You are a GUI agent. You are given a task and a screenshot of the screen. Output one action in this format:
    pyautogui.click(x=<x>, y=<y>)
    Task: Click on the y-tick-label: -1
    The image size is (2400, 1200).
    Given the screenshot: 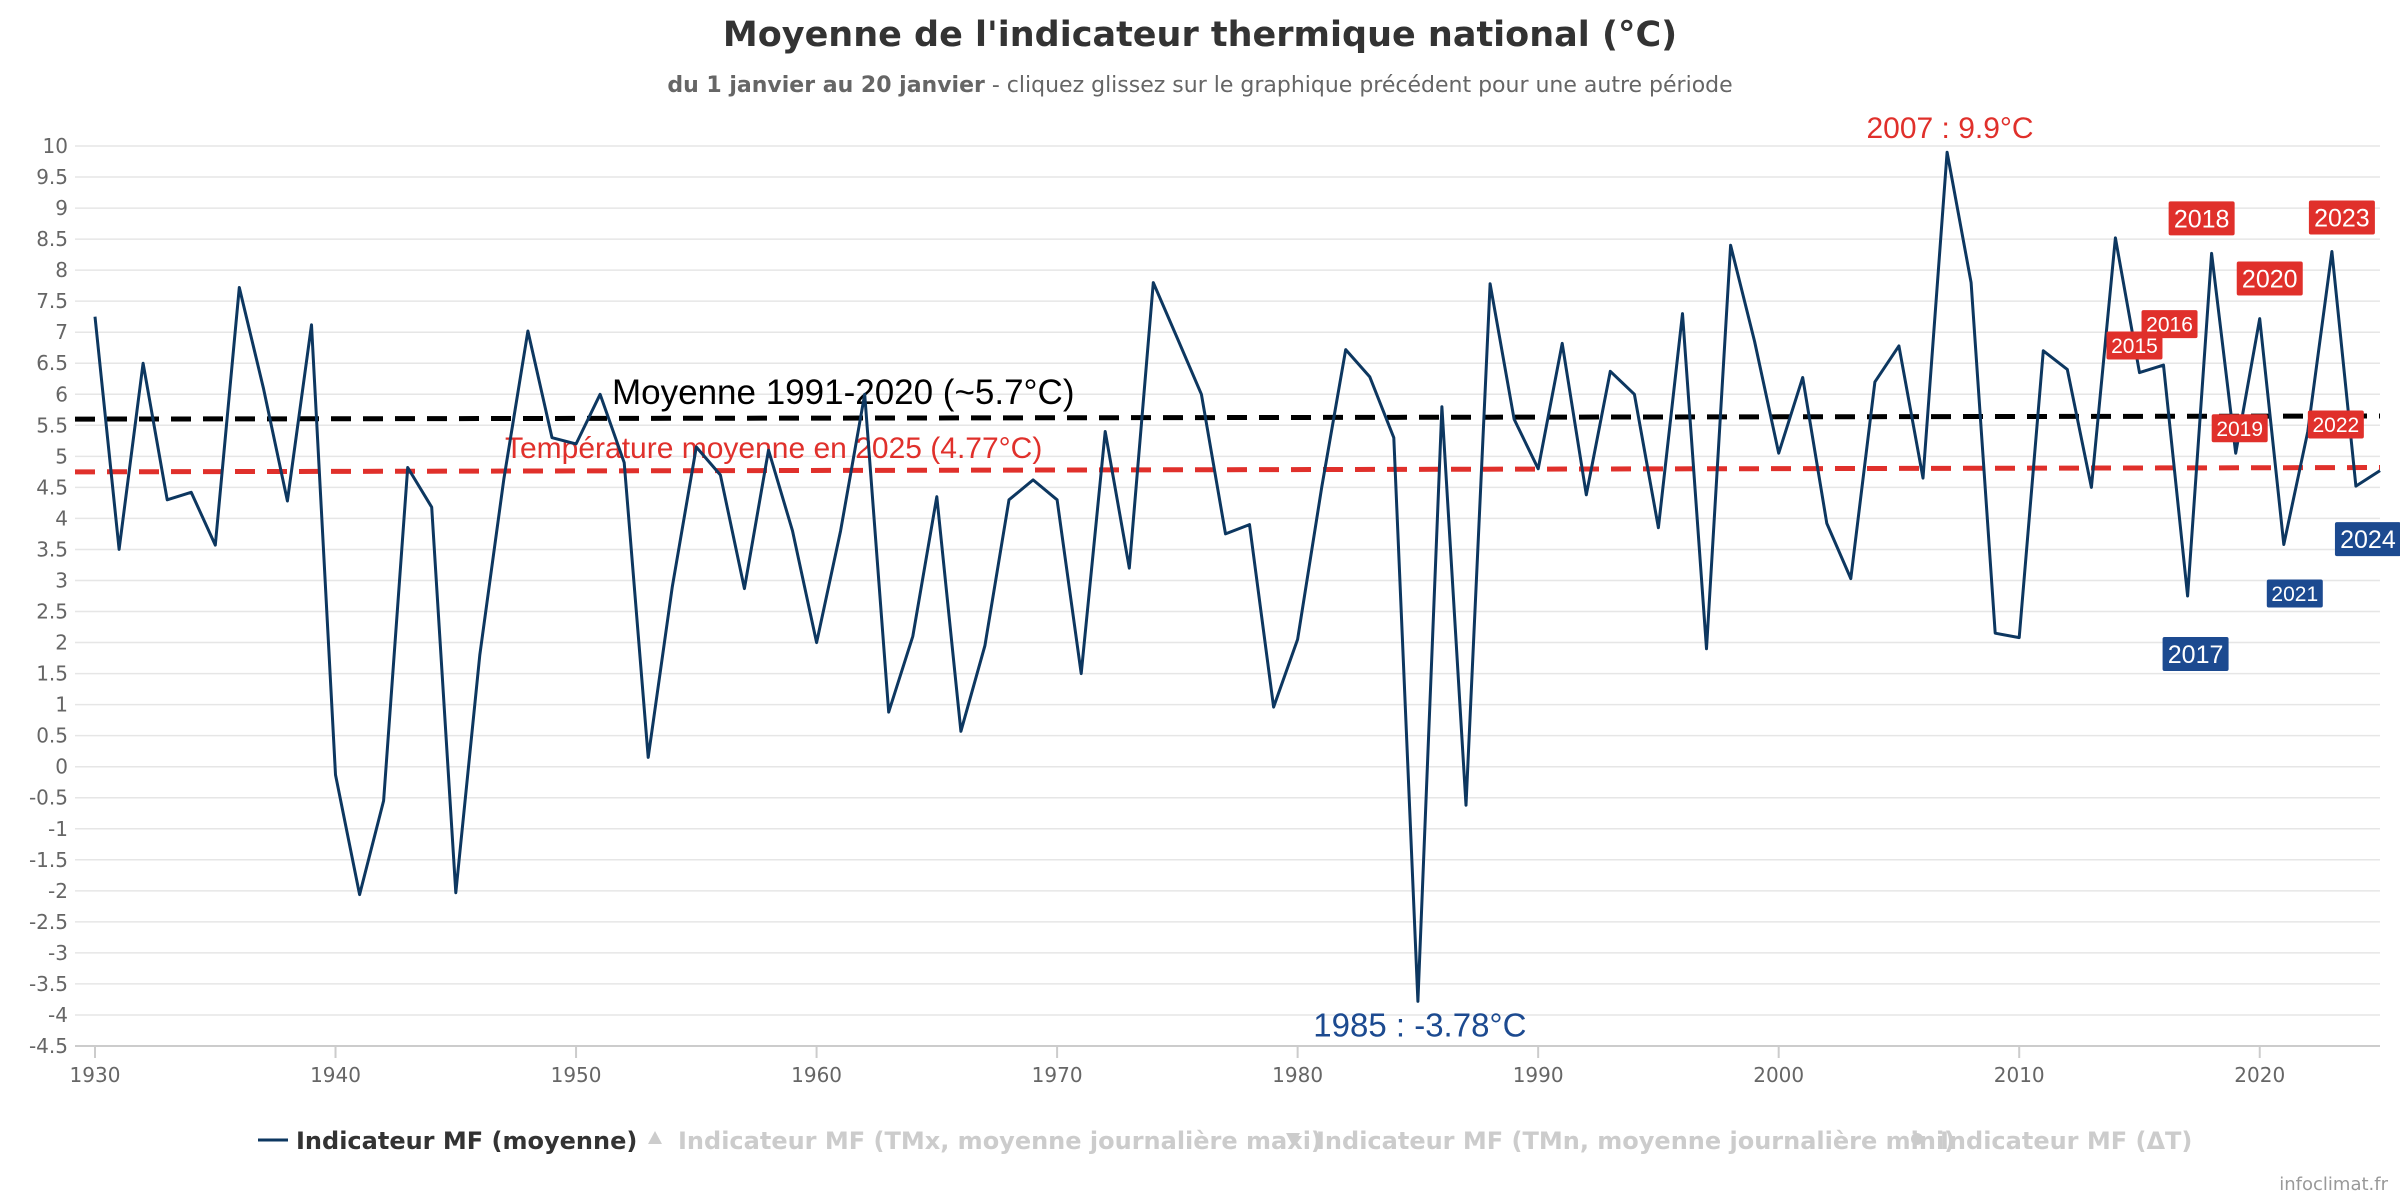 What is the action you would take?
    pyautogui.click(x=58, y=829)
    